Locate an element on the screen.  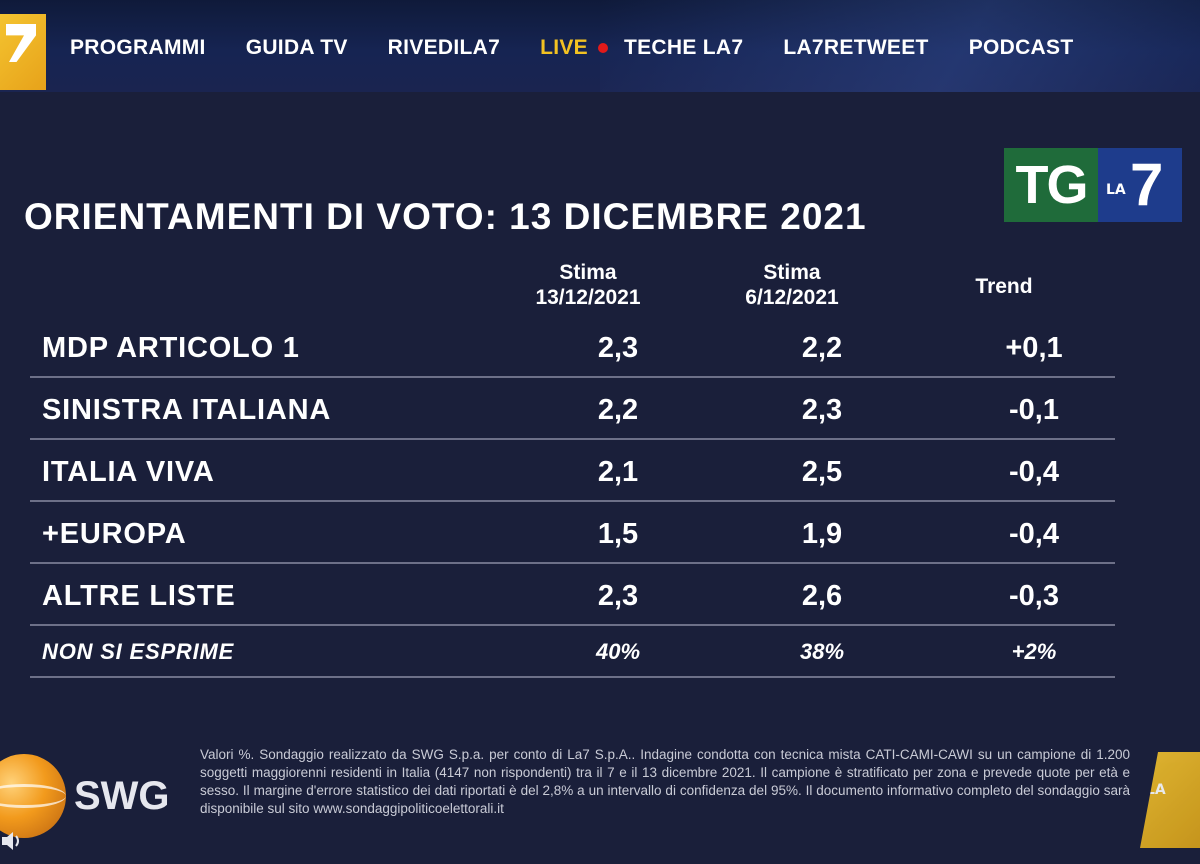
value-trend: -0,3 is located at coordinates (1034, 595).